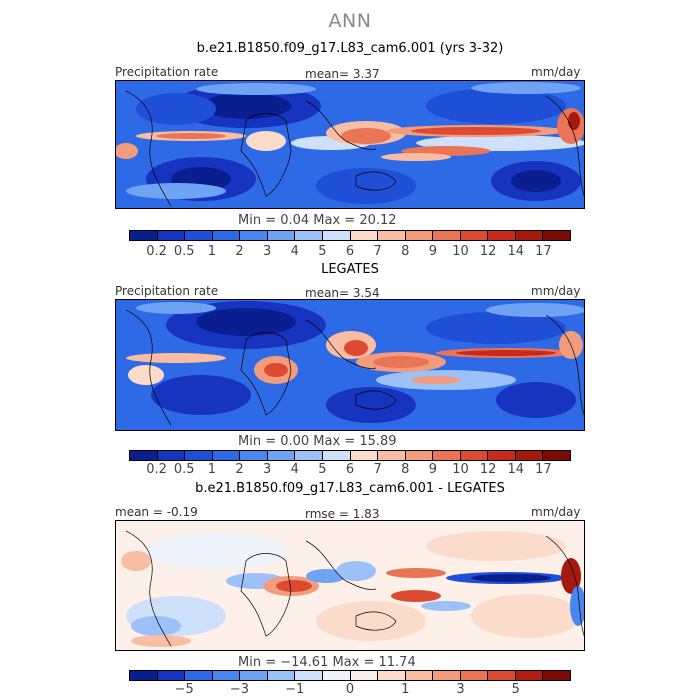 The height and width of the screenshot is (700, 700). I want to click on panel-2-colorbar-ticks: 0.2 0.5 1 2 3 4 5 6 7 8 9 10 12 14 17, so click(350, 470).